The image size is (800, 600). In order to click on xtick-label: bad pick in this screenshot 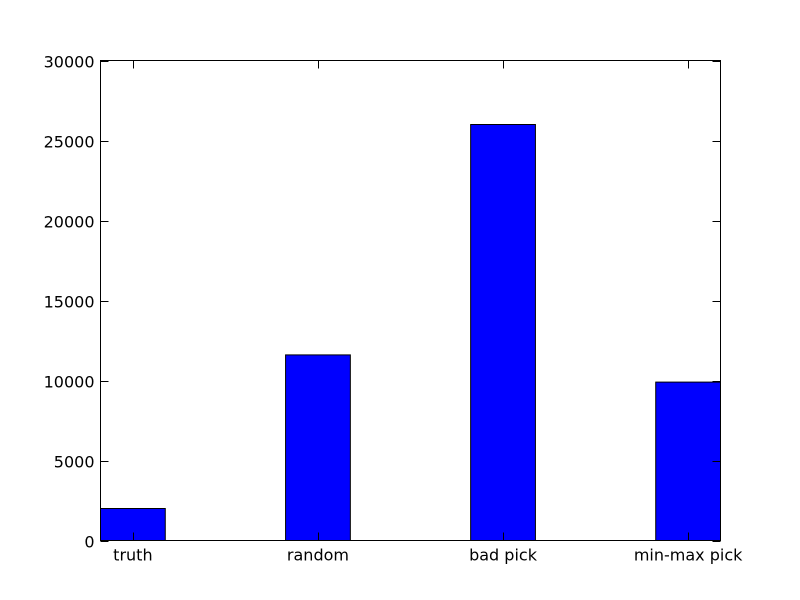, I will do `click(503, 555)`.